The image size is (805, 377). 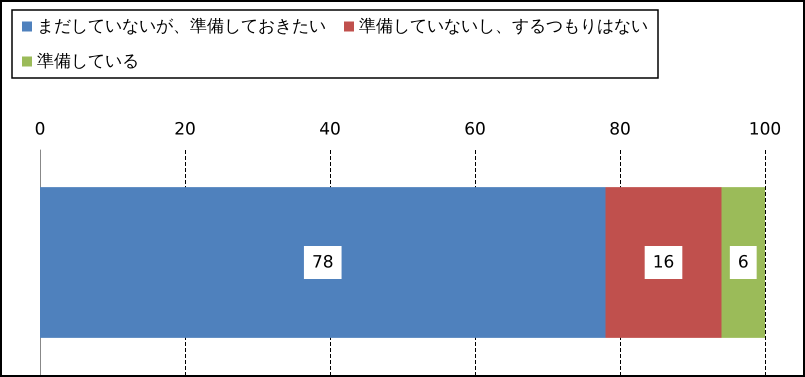 What do you see at coordinates (88, 62) in the screenshot?
I see `legend-label: 準備している` at bounding box center [88, 62].